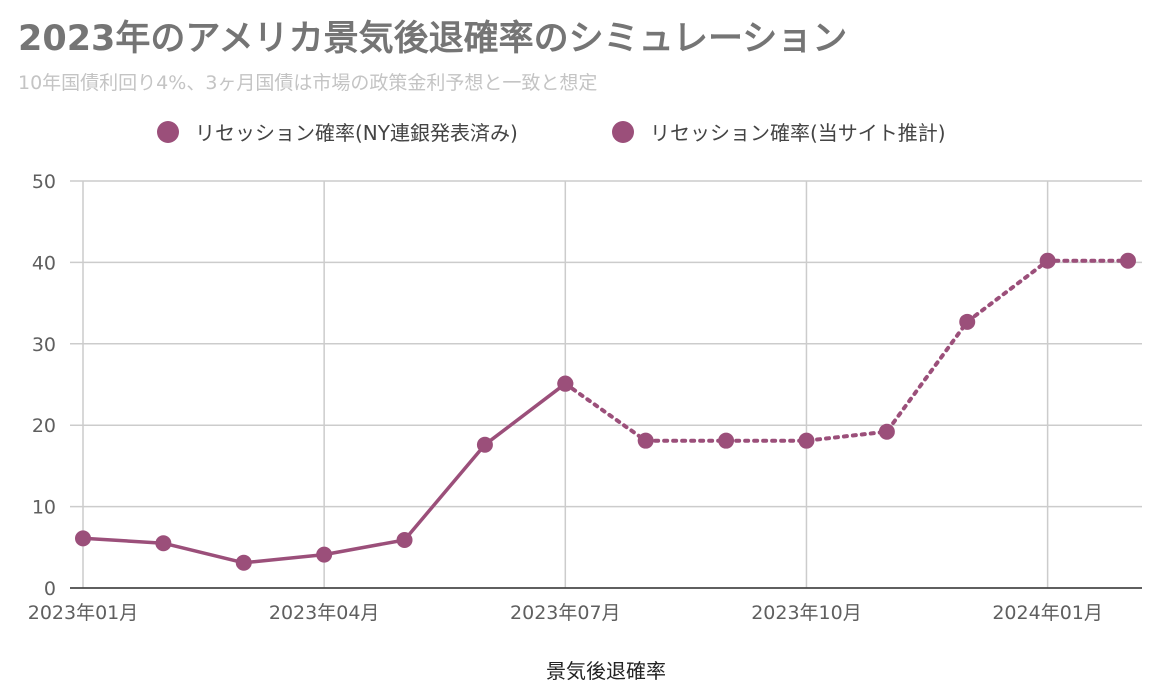 The height and width of the screenshot is (694, 1160). I want to click on x-tick-label: 2023年01月, so click(83, 613).